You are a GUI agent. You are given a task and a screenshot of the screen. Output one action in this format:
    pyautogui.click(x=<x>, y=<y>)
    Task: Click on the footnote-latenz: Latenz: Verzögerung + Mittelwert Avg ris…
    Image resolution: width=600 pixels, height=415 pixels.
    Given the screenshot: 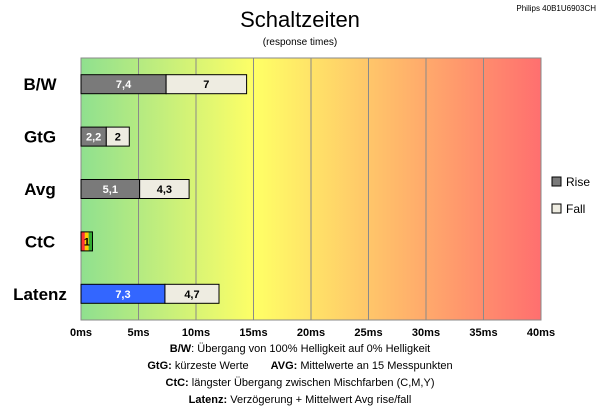 What is the action you would take?
    pyautogui.click(x=300, y=400)
    